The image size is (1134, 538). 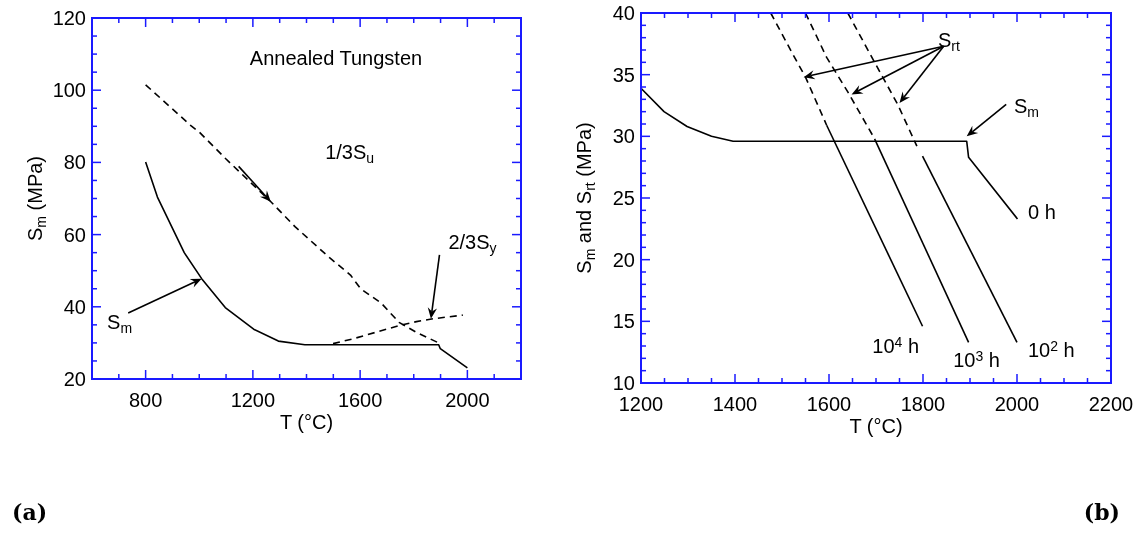 What do you see at coordinates (623, 198) in the screenshot?
I see `y-tick-label: 25` at bounding box center [623, 198].